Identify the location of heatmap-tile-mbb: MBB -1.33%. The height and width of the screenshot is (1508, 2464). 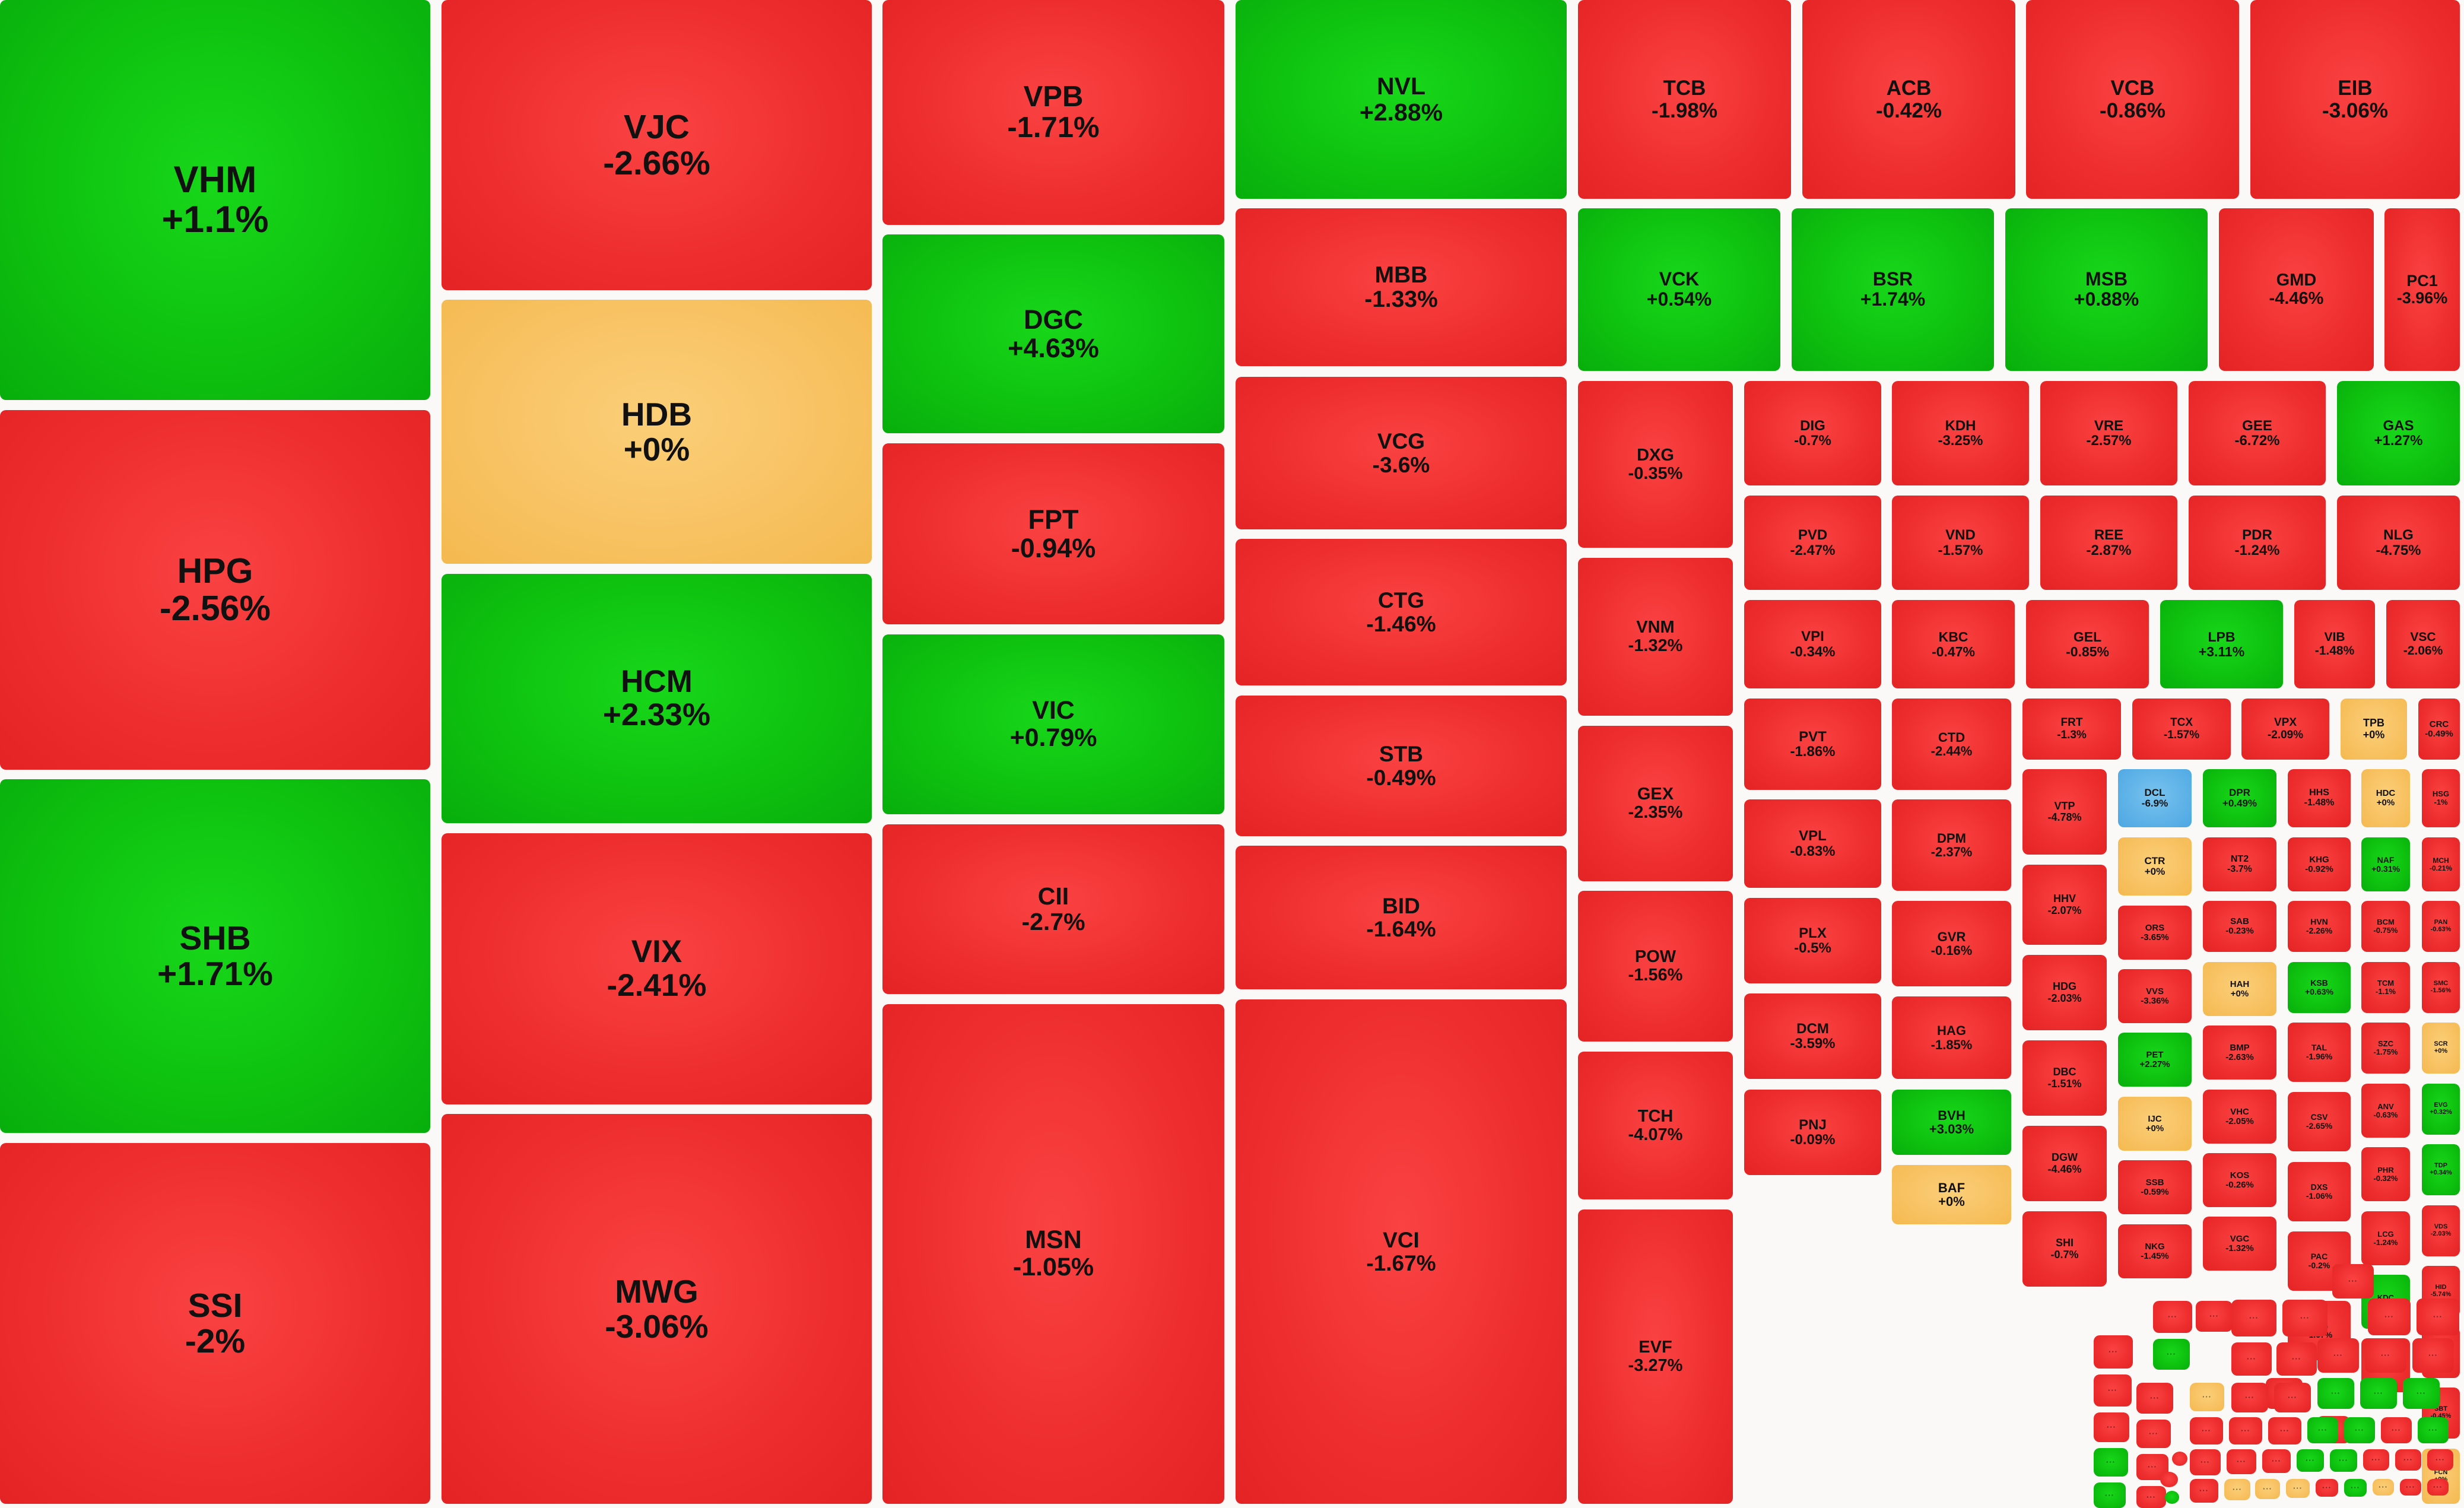
(1401, 287).